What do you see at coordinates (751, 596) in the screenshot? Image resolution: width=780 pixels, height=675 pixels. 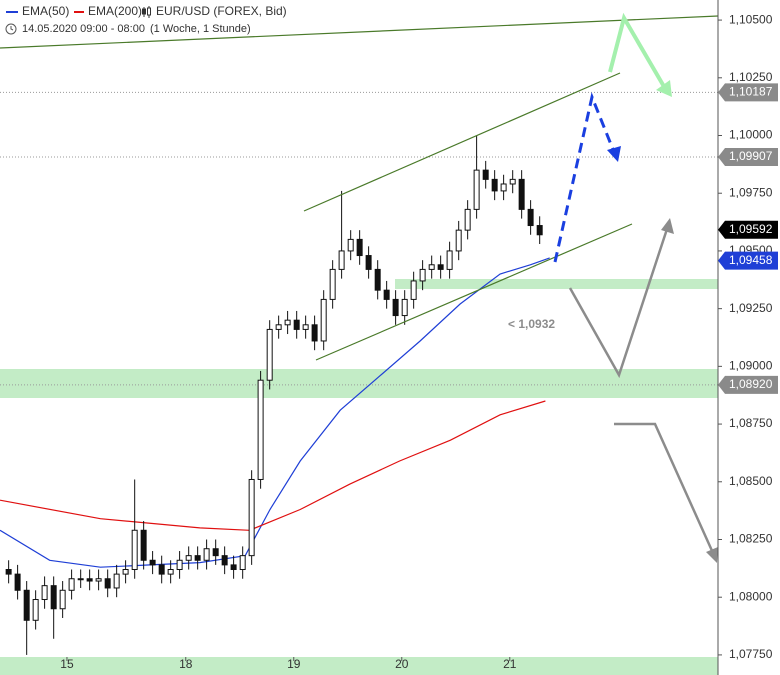 I see `y-tick-label: 1,08000` at bounding box center [751, 596].